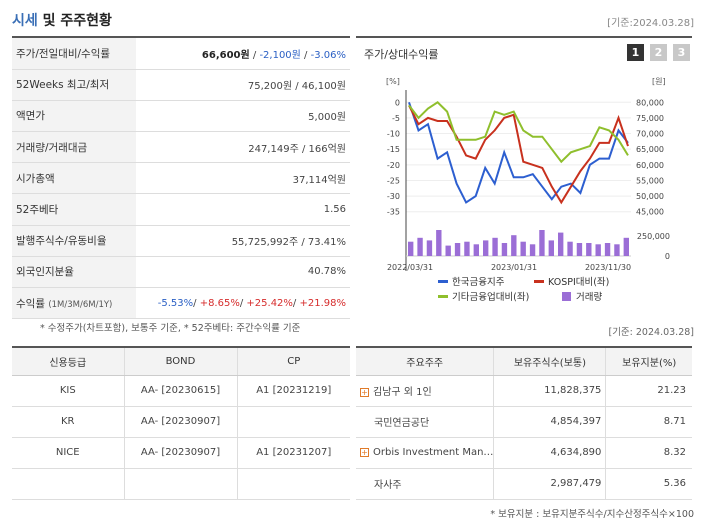 This screenshot has width=702, height=525. Describe the element at coordinates (490, 297) in the screenshot. I see `legend-label: 기타금융업대비(좌)` at that location.